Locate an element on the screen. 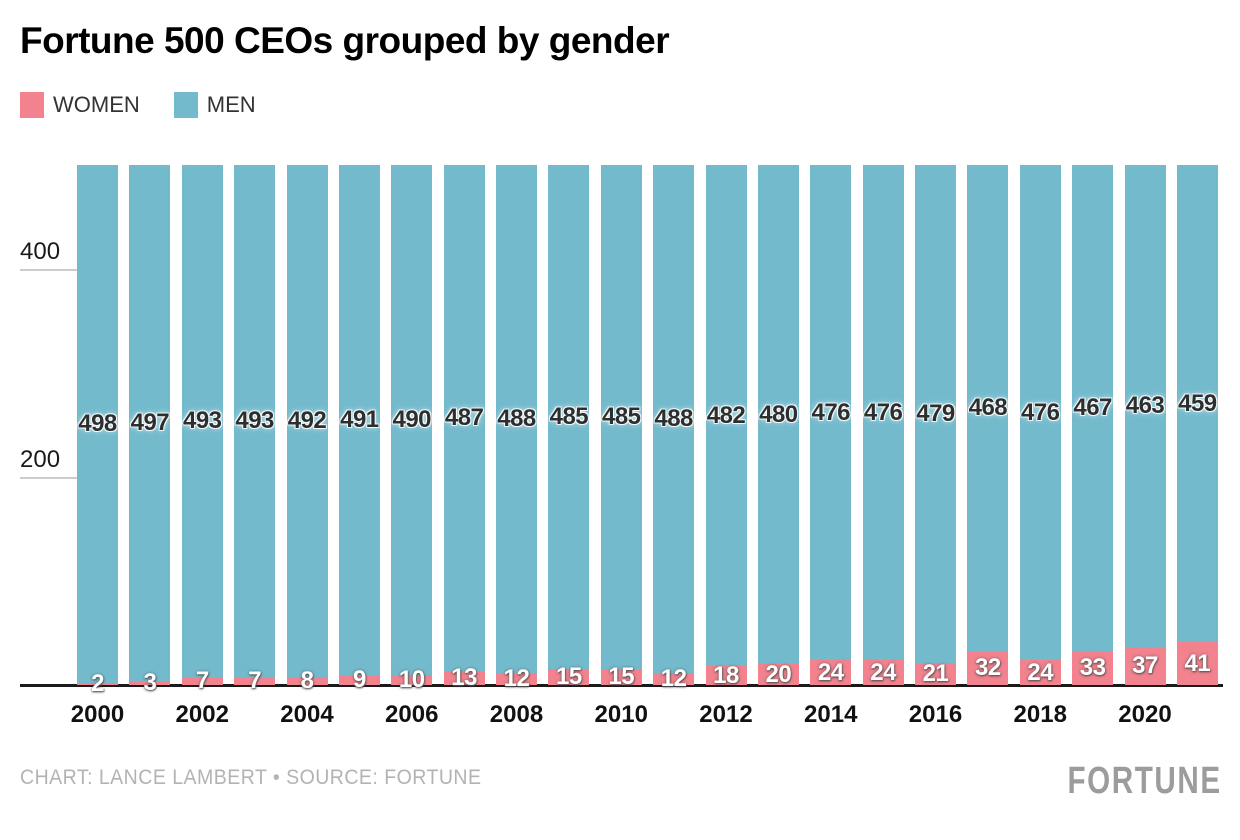 The image size is (1240, 840). women-segment-2016: 21 is located at coordinates (935, 674).